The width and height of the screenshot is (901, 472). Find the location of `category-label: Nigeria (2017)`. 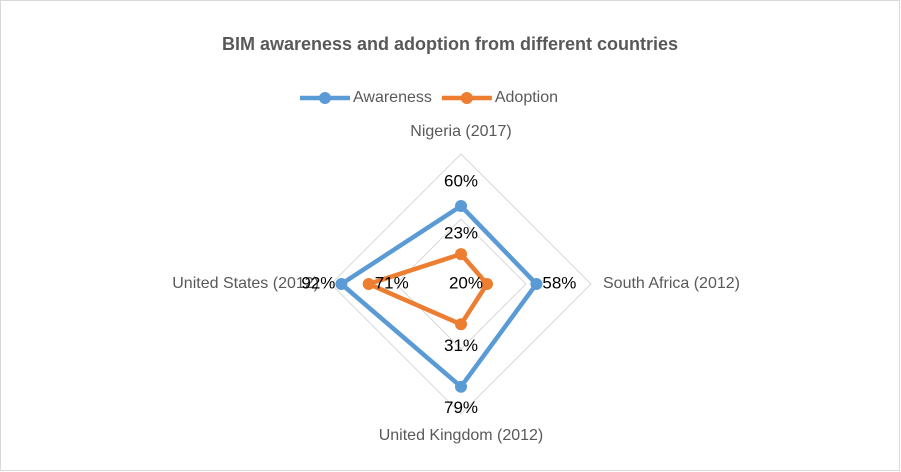

category-label: Nigeria (2017) is located at coordinates (460, 131).